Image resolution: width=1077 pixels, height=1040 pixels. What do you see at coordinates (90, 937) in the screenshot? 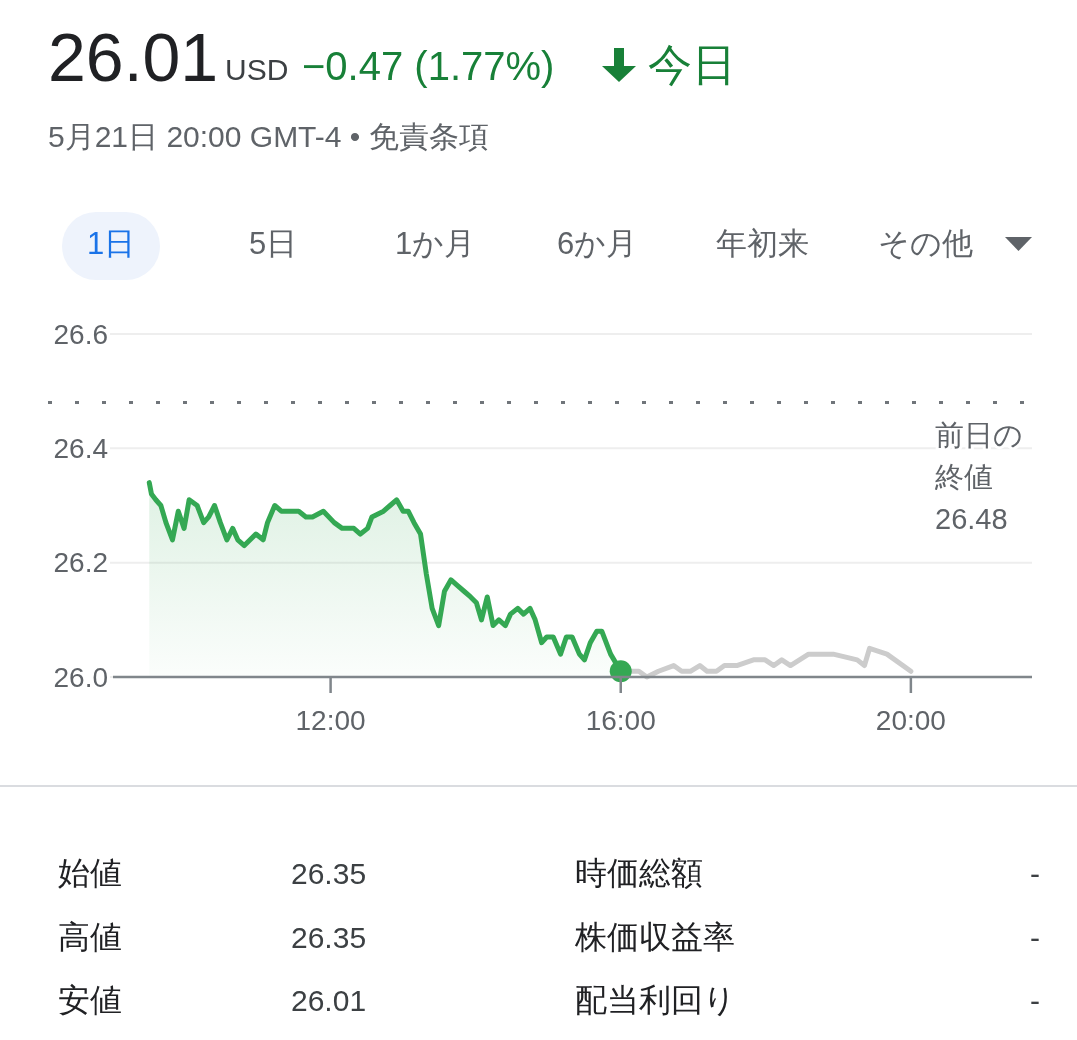
I see `text: 高値` at bounding box center [90, 937].